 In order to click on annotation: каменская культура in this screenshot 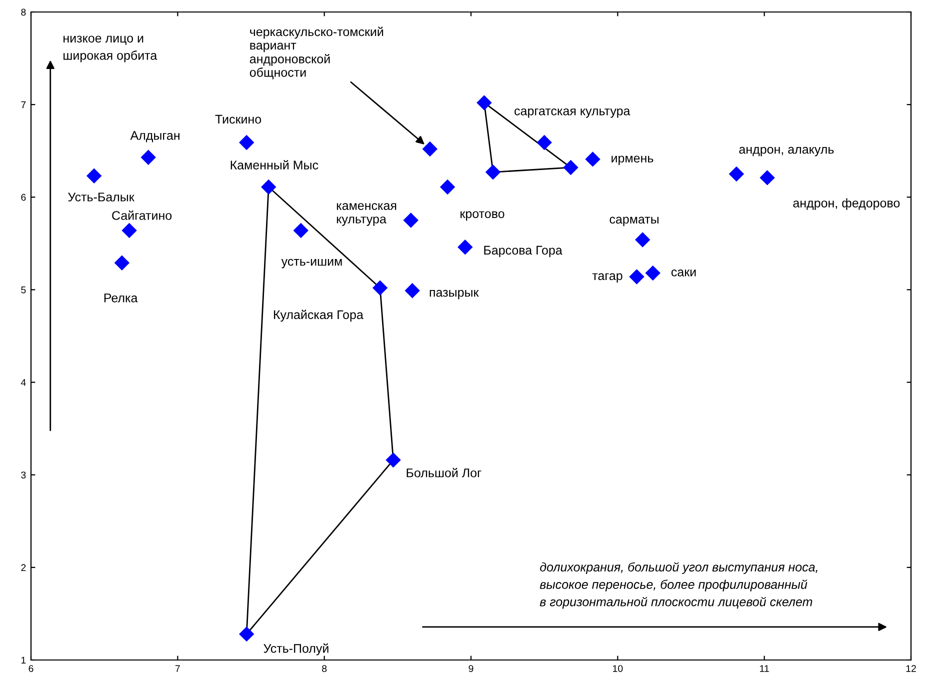, I will do `click(366, 214)`.